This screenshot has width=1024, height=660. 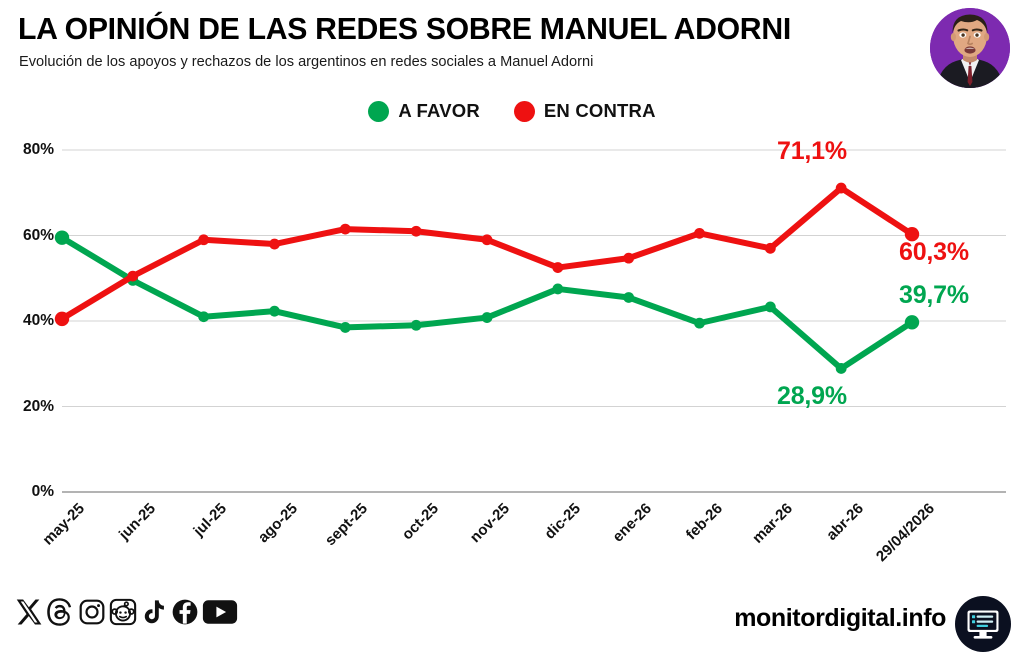 What do you see at coordinates (154, 612) in the screenshot?
I see `tiktok-icon` at bounding box center [154, 612].